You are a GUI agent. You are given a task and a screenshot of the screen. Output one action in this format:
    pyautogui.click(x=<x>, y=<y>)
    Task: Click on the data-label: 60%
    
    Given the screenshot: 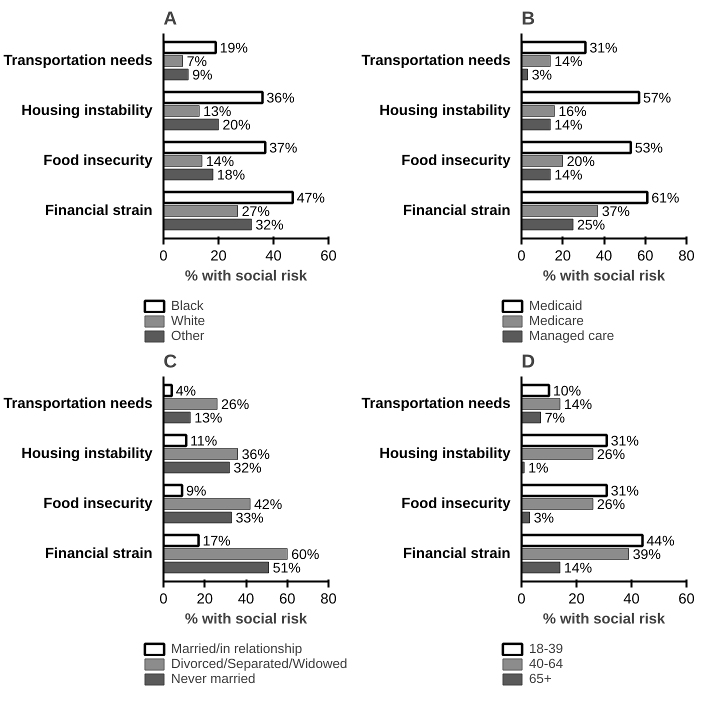 What is the action you would take?
    pyautogui.click(x=305, y=554)
    